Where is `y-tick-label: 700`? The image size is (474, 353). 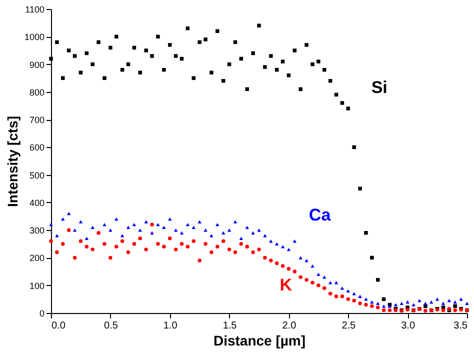 y-tick-label: 700 is located at coordinates (36, 120).